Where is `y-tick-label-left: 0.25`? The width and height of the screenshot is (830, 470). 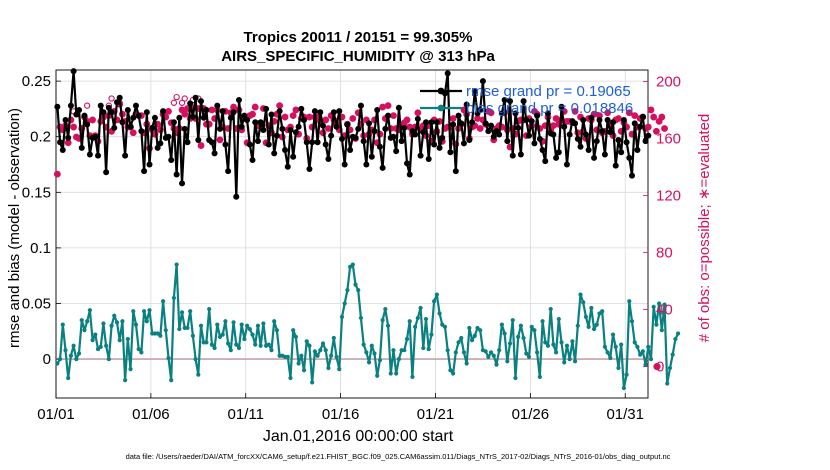 y-tick-label-left: 0.25 is located at coordinates (36, 81).